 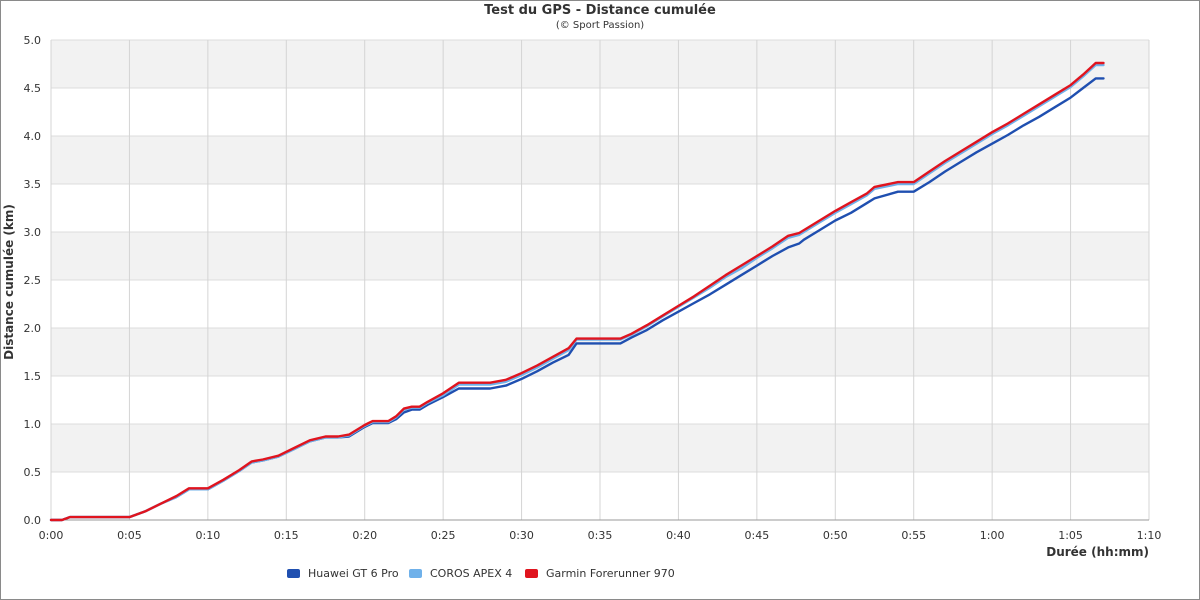 I want to click on x-tick-label: 0:20, so click(x=364, y=535).